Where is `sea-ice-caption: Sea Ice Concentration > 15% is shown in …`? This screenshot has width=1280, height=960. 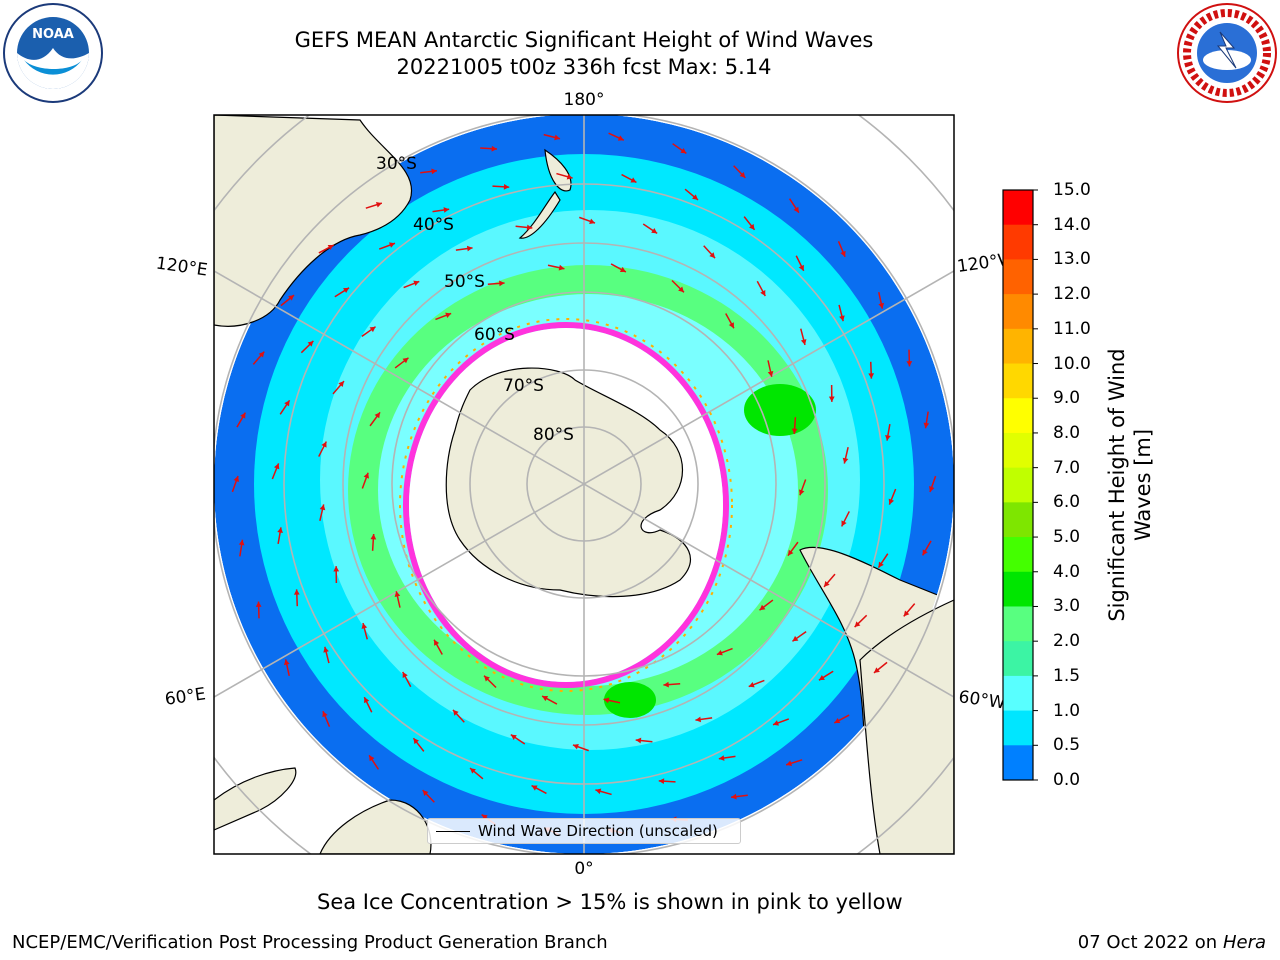
sea-ice-caption: Sea Ice Concentration > 15% is shown in … is located at coordinates (610, 902).